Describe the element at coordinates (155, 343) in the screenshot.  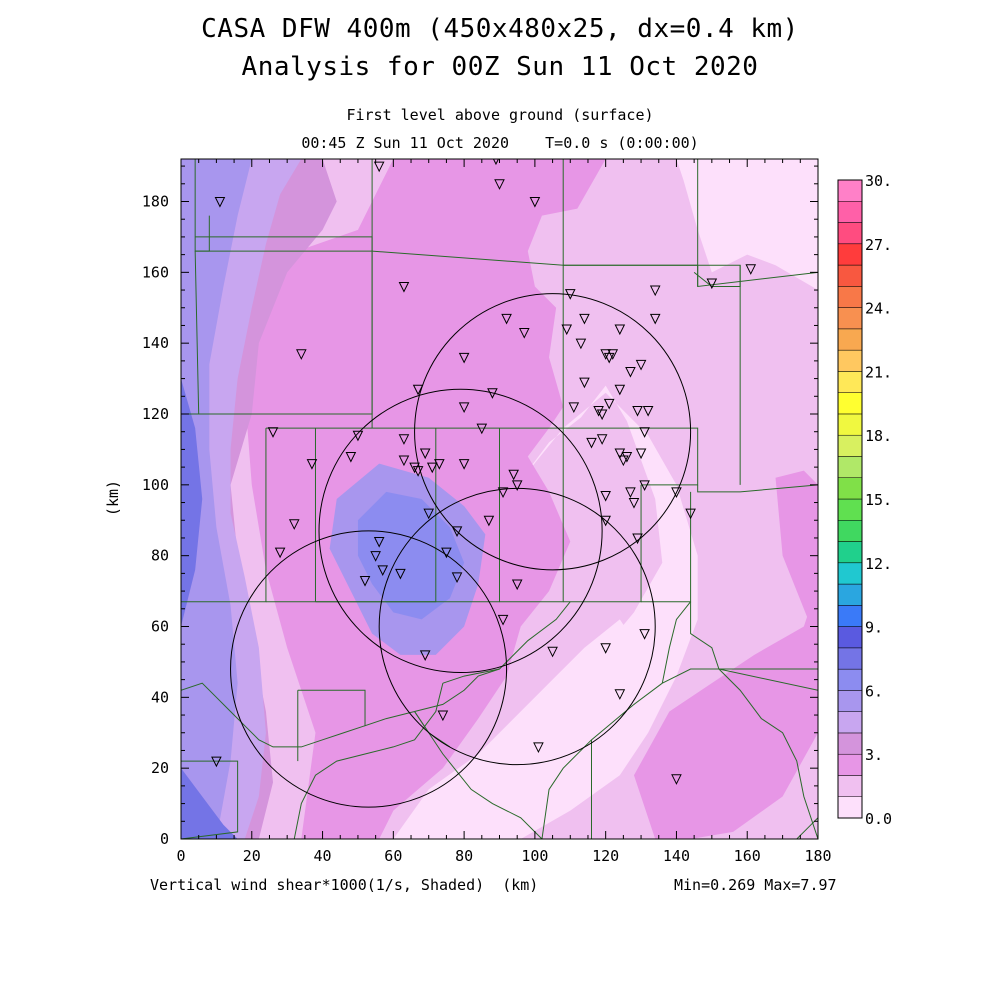
I see `y-tick-label: 140` at that location.